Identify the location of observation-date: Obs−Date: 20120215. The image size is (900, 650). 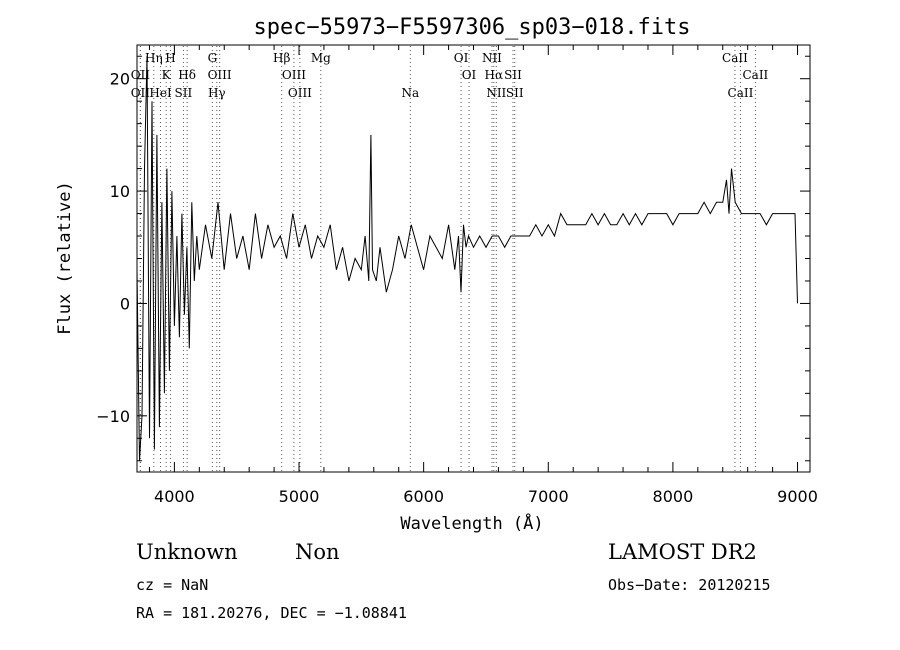
(689, 585).